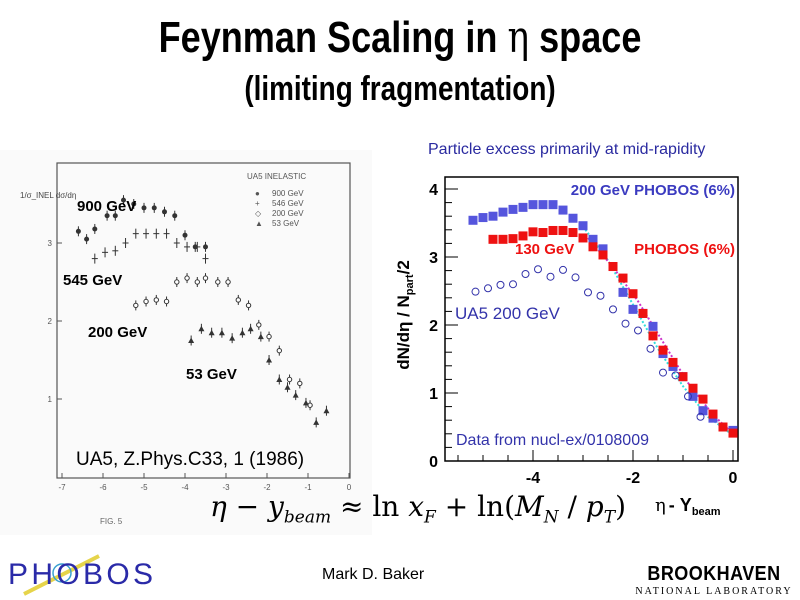 The width and height of the screenshot is (800, 600). I want to click on y-tick-label: 2, so click(433, 326).